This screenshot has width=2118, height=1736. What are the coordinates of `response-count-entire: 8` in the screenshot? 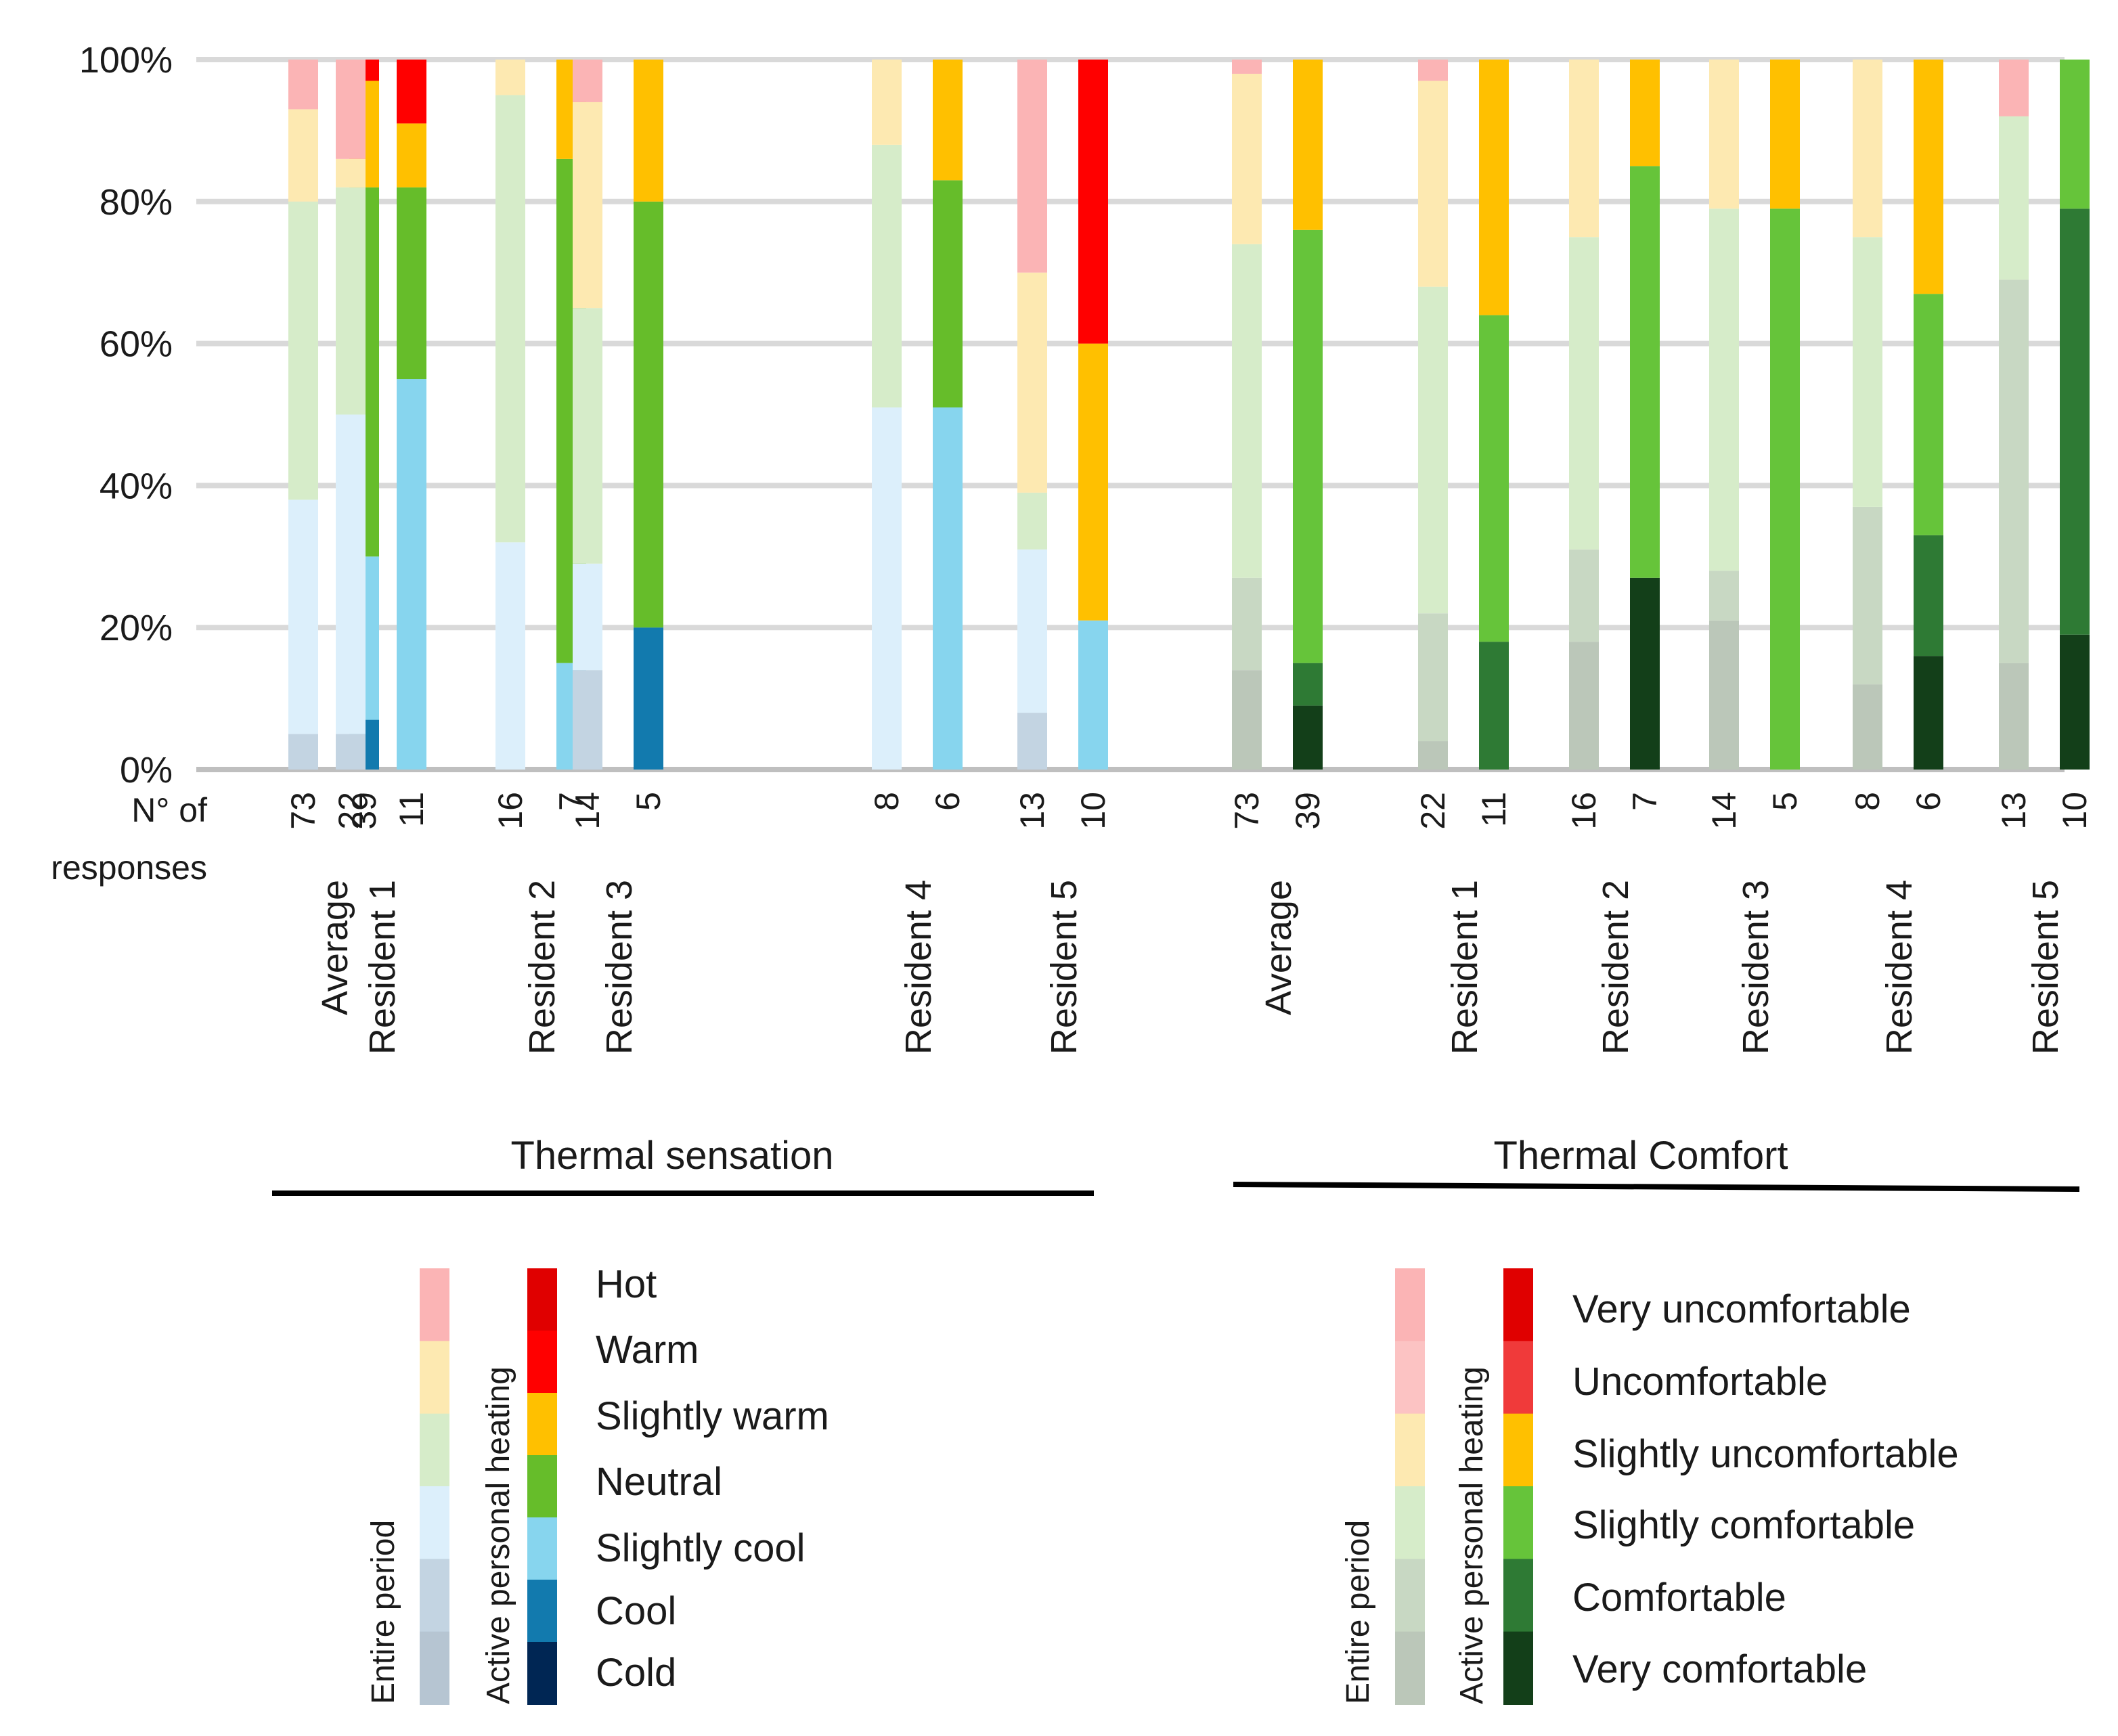 It's located at (887, 801).